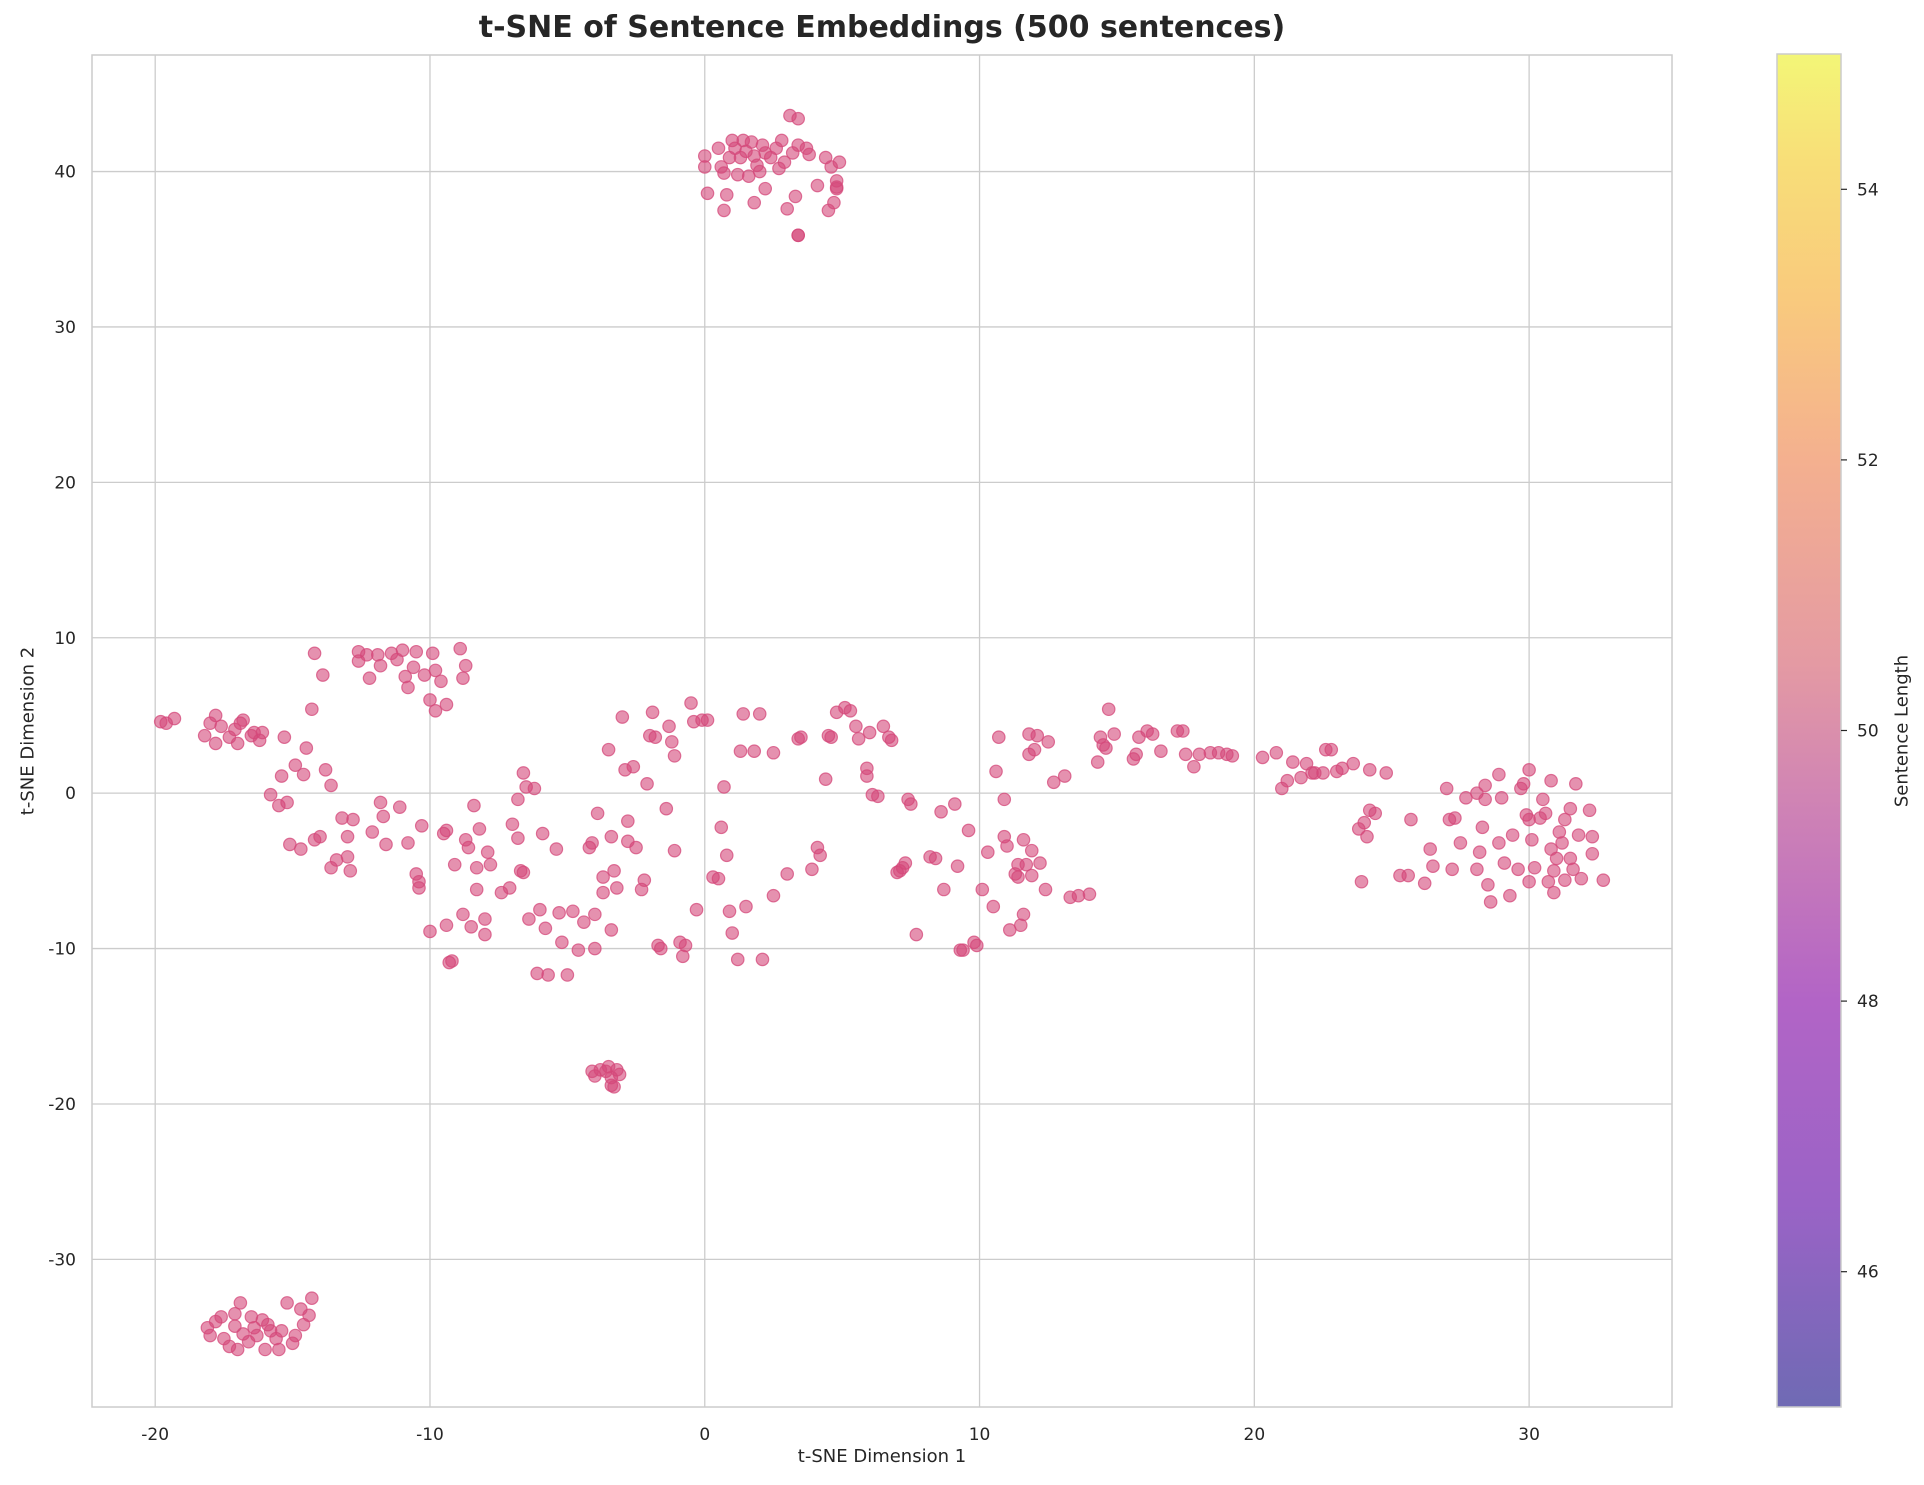 This screenshot has width=1924, height=1485. What do you see at coordinates (65, 173) in the screenshot?
I see `y-tick-label: 40` at bounding box center [65, 173].